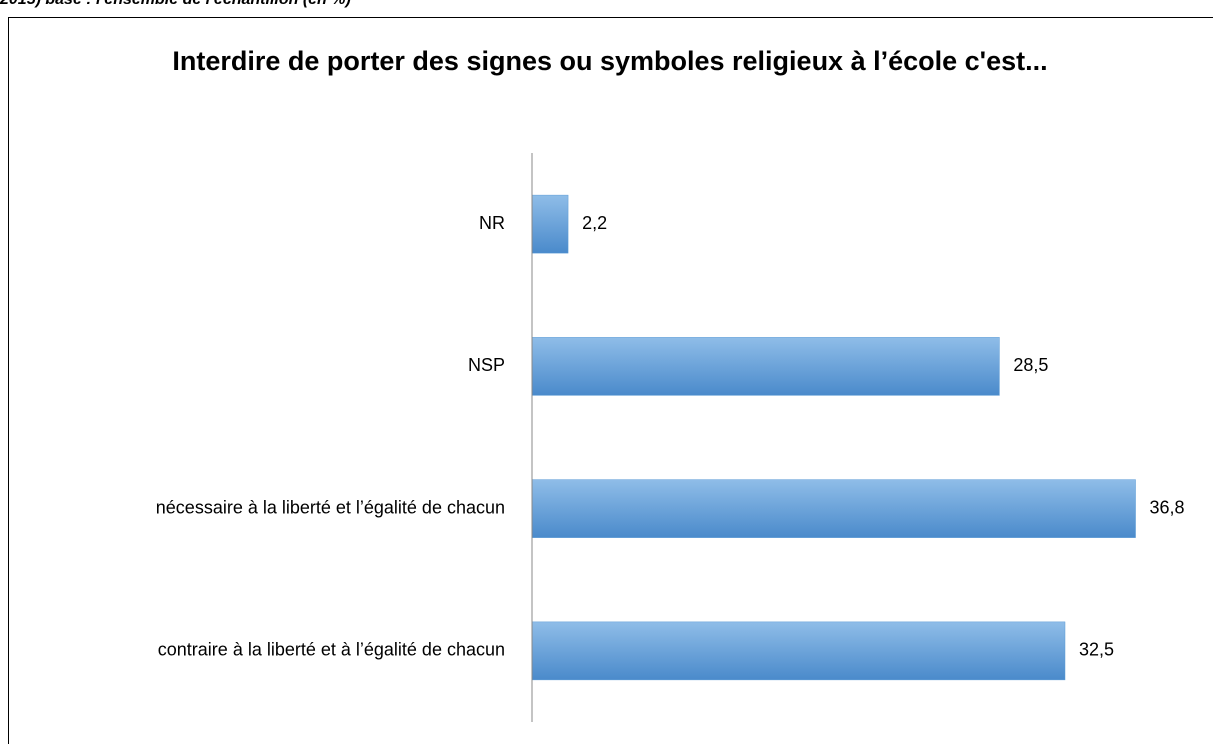  Describe the element at coordinates (1167, 507) in the screenshot. I see `data-label: 36,8` at that location.